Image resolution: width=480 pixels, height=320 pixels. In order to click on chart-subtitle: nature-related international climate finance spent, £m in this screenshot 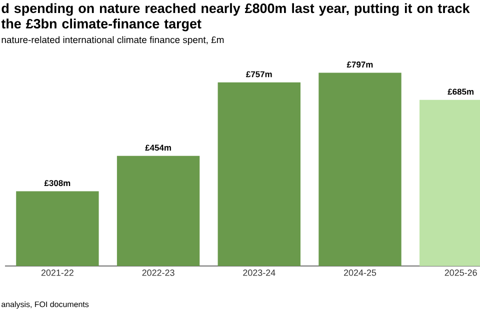, I will do `click(113, 41)`.